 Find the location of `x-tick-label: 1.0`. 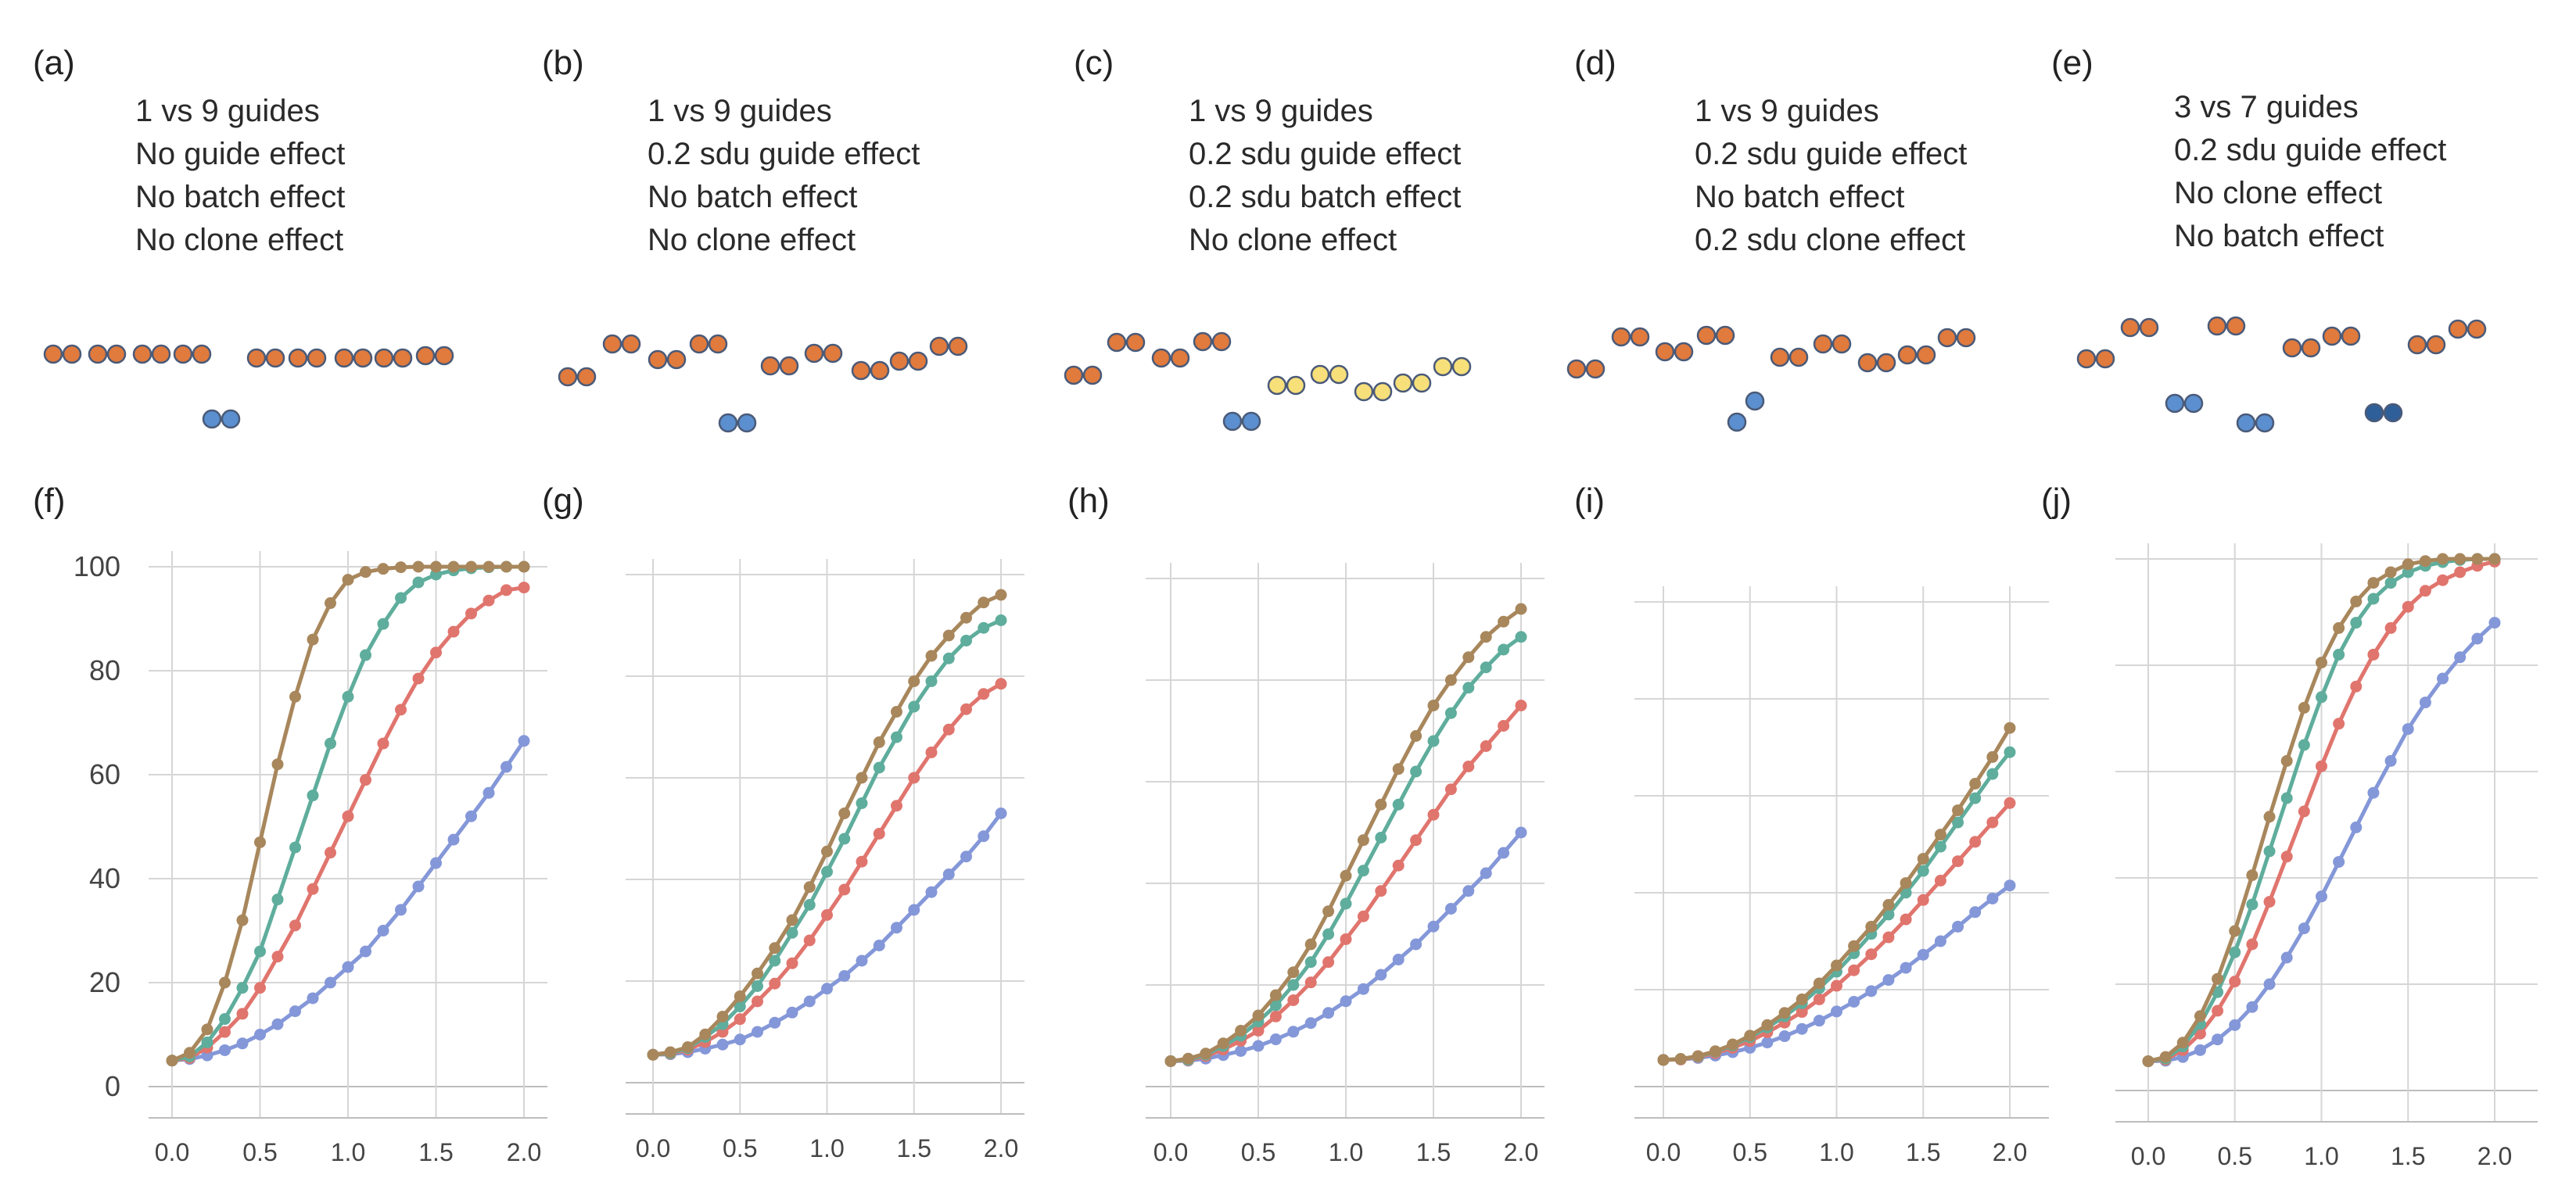

x-tick-label: 1.0 is located at coordinates (348, 1152).